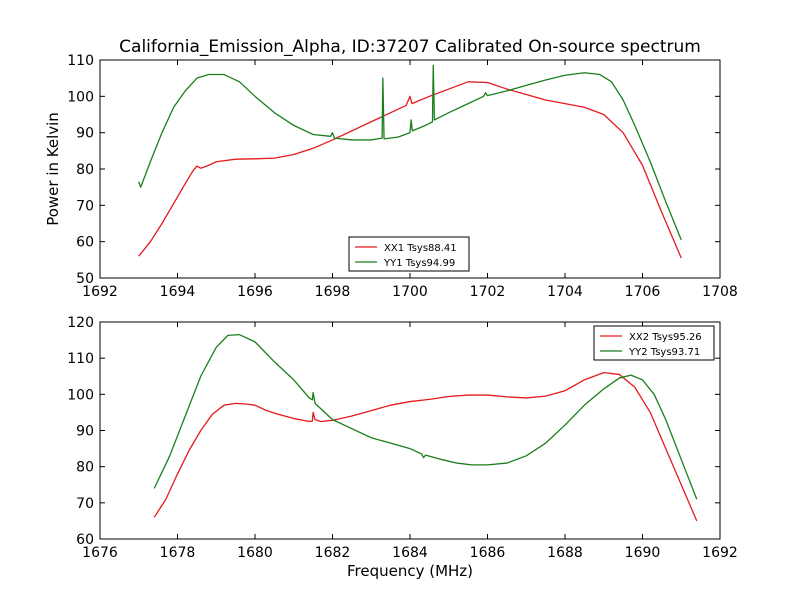 The width and height of the screenshot is (800, 600). Describe the element at coordinates (85, 206) in the screenshot. I see `top-y-tick-label: 70` at that location.